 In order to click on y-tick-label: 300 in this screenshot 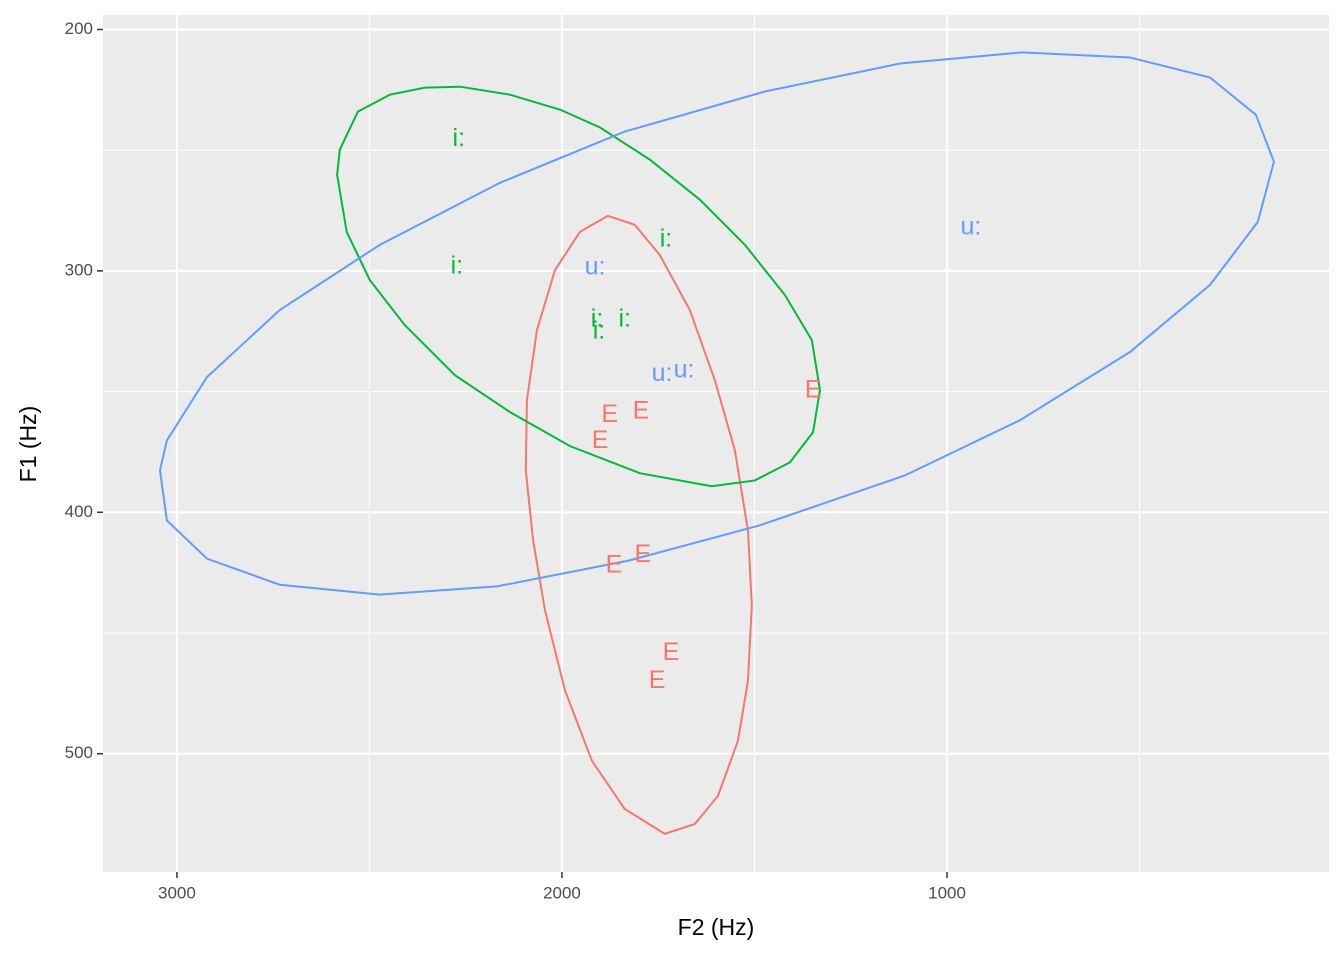, I will do `click(79, 269)`.